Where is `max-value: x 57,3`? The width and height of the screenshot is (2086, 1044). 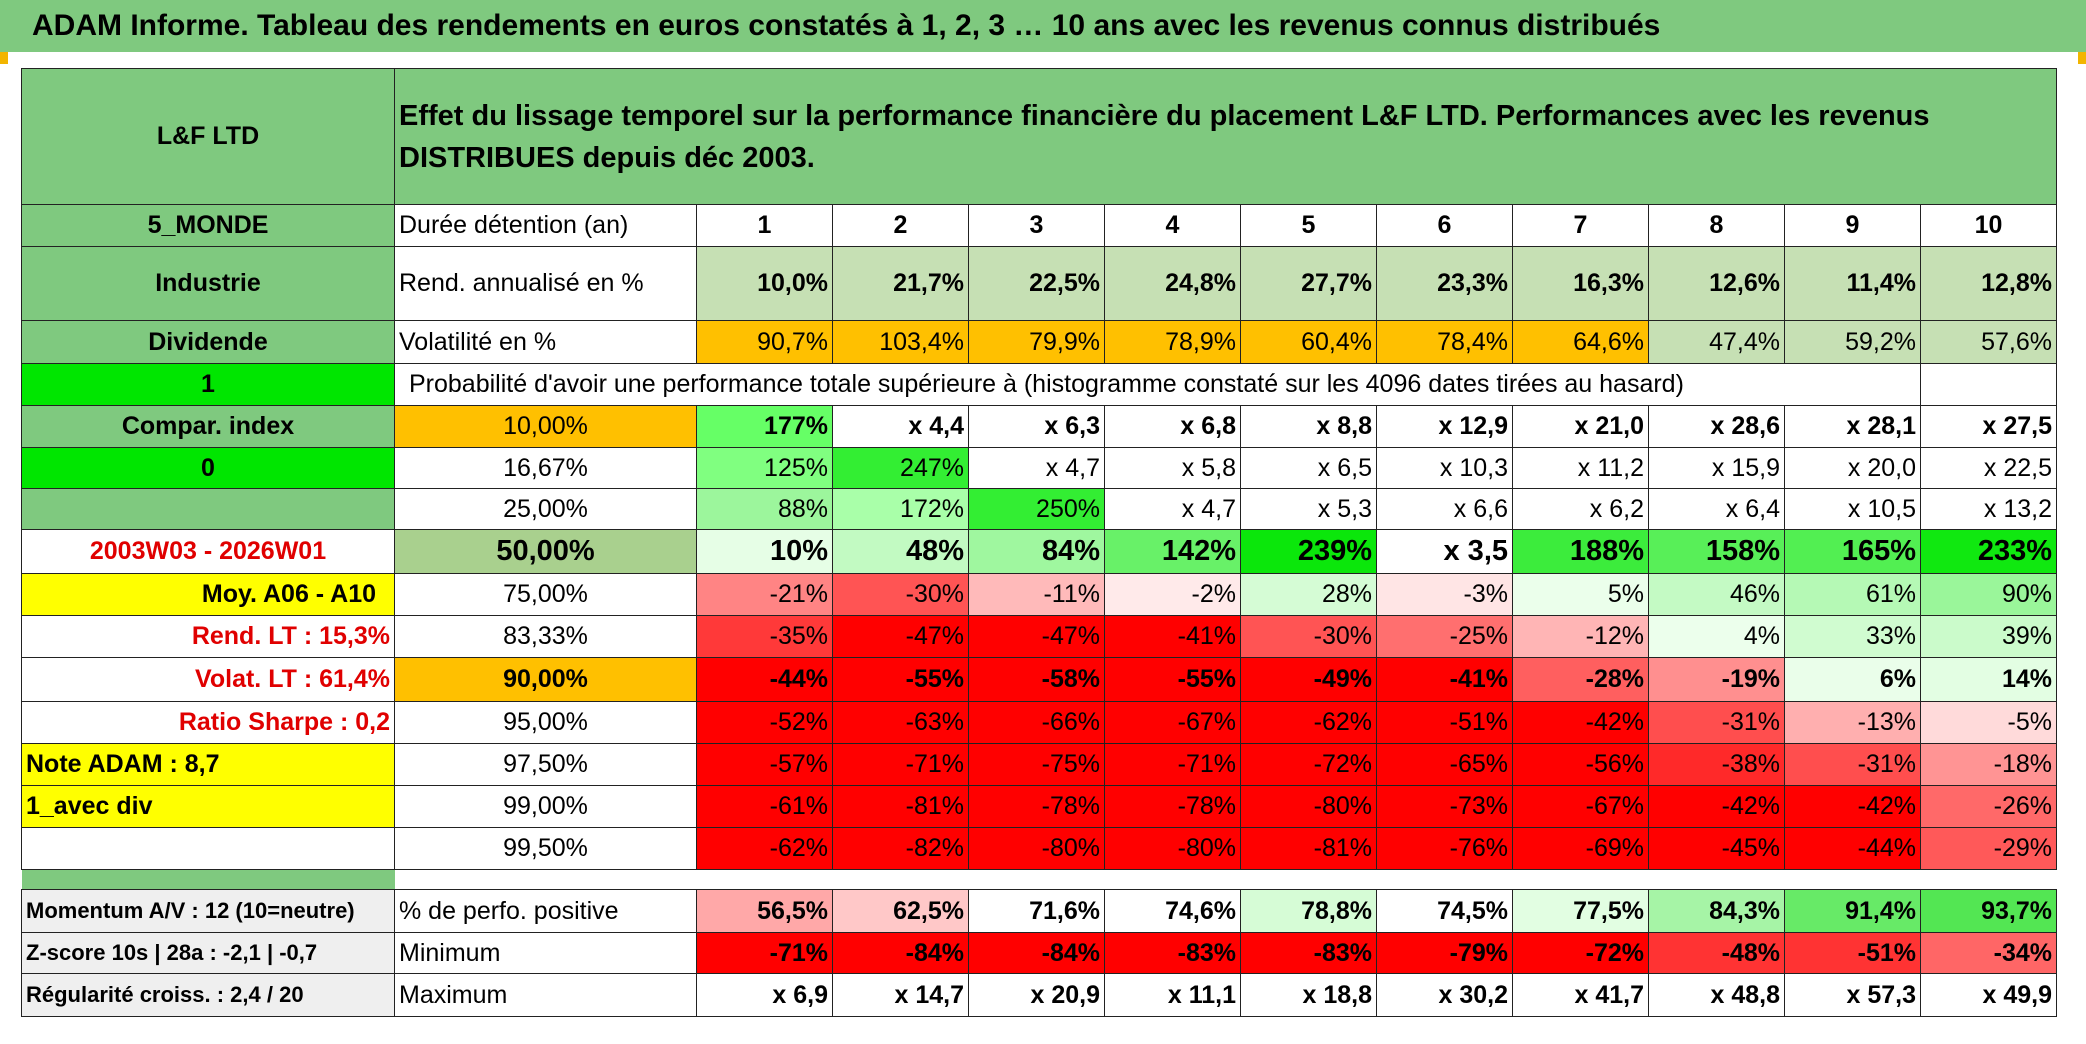
max-value: x 57,3 is located at coordinates (1852, 995).